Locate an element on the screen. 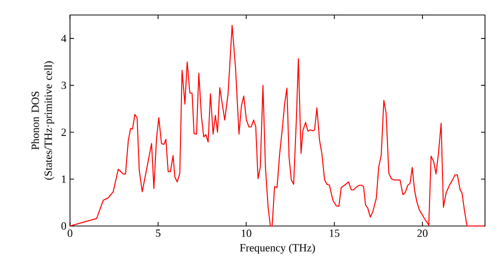  x-tick-label: 0 is located at coordinates (70, 233).